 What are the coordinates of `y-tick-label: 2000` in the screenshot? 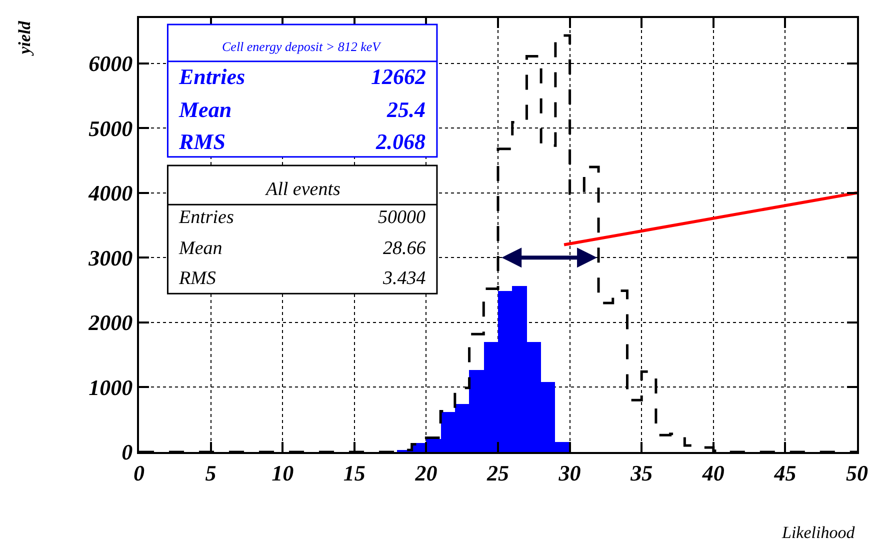 It's located at (110, 323).